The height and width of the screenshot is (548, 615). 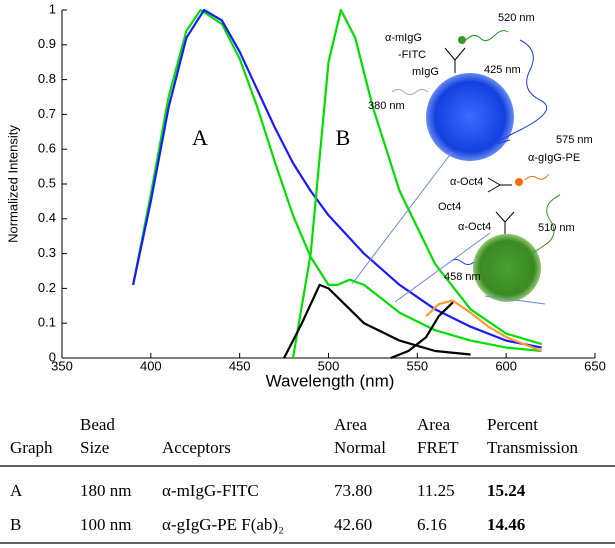 What do you see at coordinates (502, 70) in the screenshot?
I see `annotation: 425 nm` at bounding box center [502, 70].